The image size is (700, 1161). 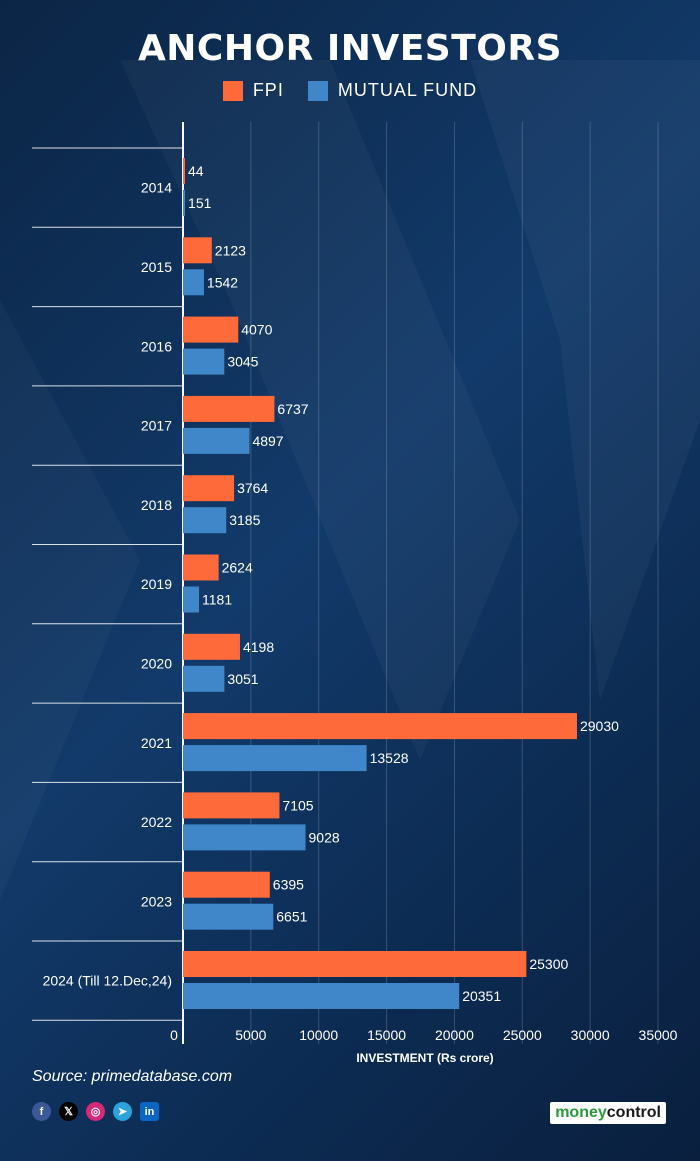 I want to click on data-label: 3764, so click(x=252, y=488).